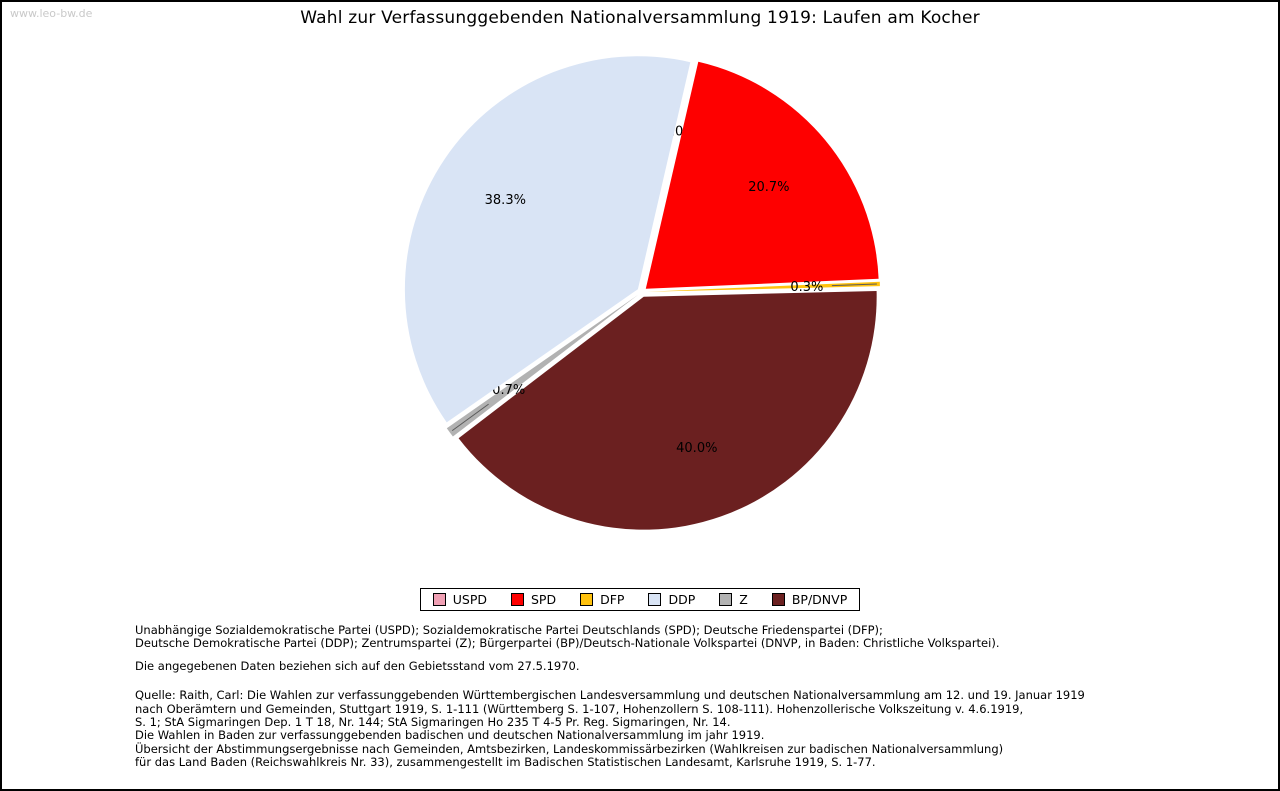 The width and height of the screenshot is (1280, 791). I want to click on legend-label: DDP, so click(682, 599).